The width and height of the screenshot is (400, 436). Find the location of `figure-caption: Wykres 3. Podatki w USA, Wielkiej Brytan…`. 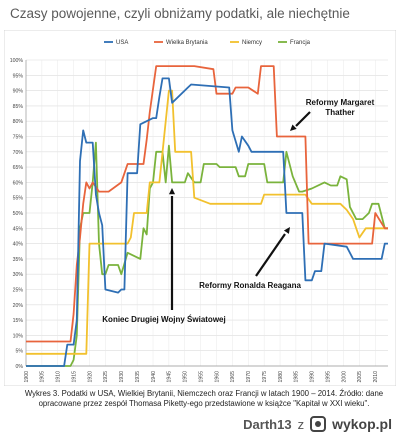

figure-caption: Wykres 3. Podatki w USA, Wielkiej Brytan… is located at coordinates (204, 398).